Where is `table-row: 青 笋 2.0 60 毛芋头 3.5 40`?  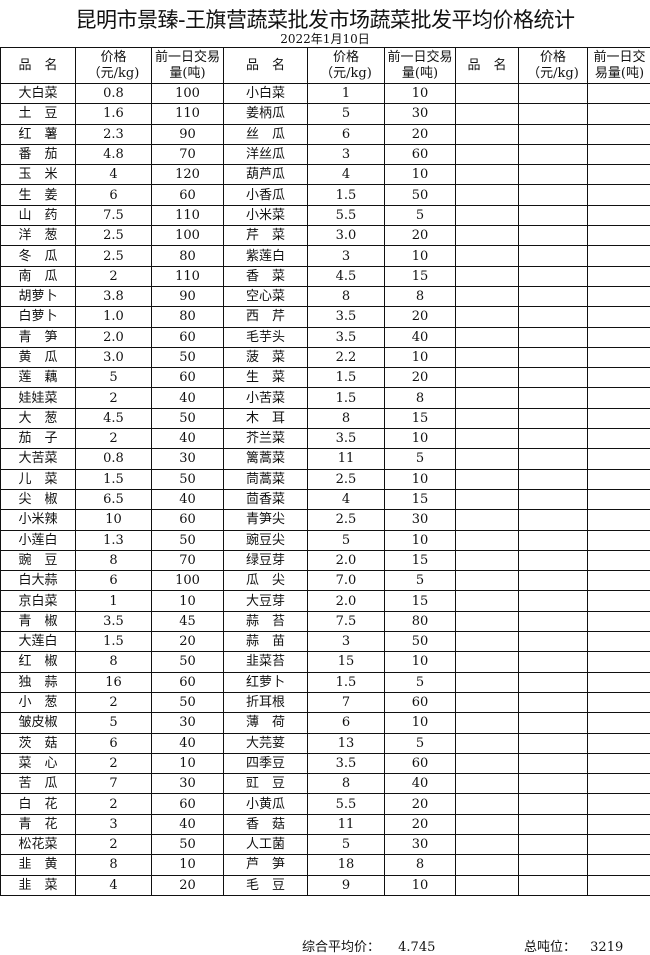 table-row: 青 笋 2.0 60 毛芋头 3.5 40 is located at coordinates (325, 337).